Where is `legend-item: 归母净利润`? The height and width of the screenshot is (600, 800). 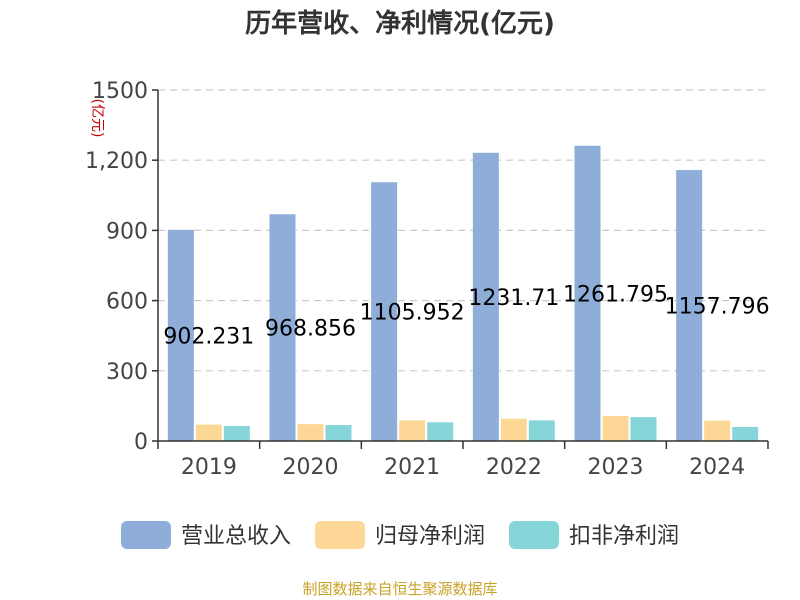 legend-item: 归母净利润 is located at coordinates (400, 535).